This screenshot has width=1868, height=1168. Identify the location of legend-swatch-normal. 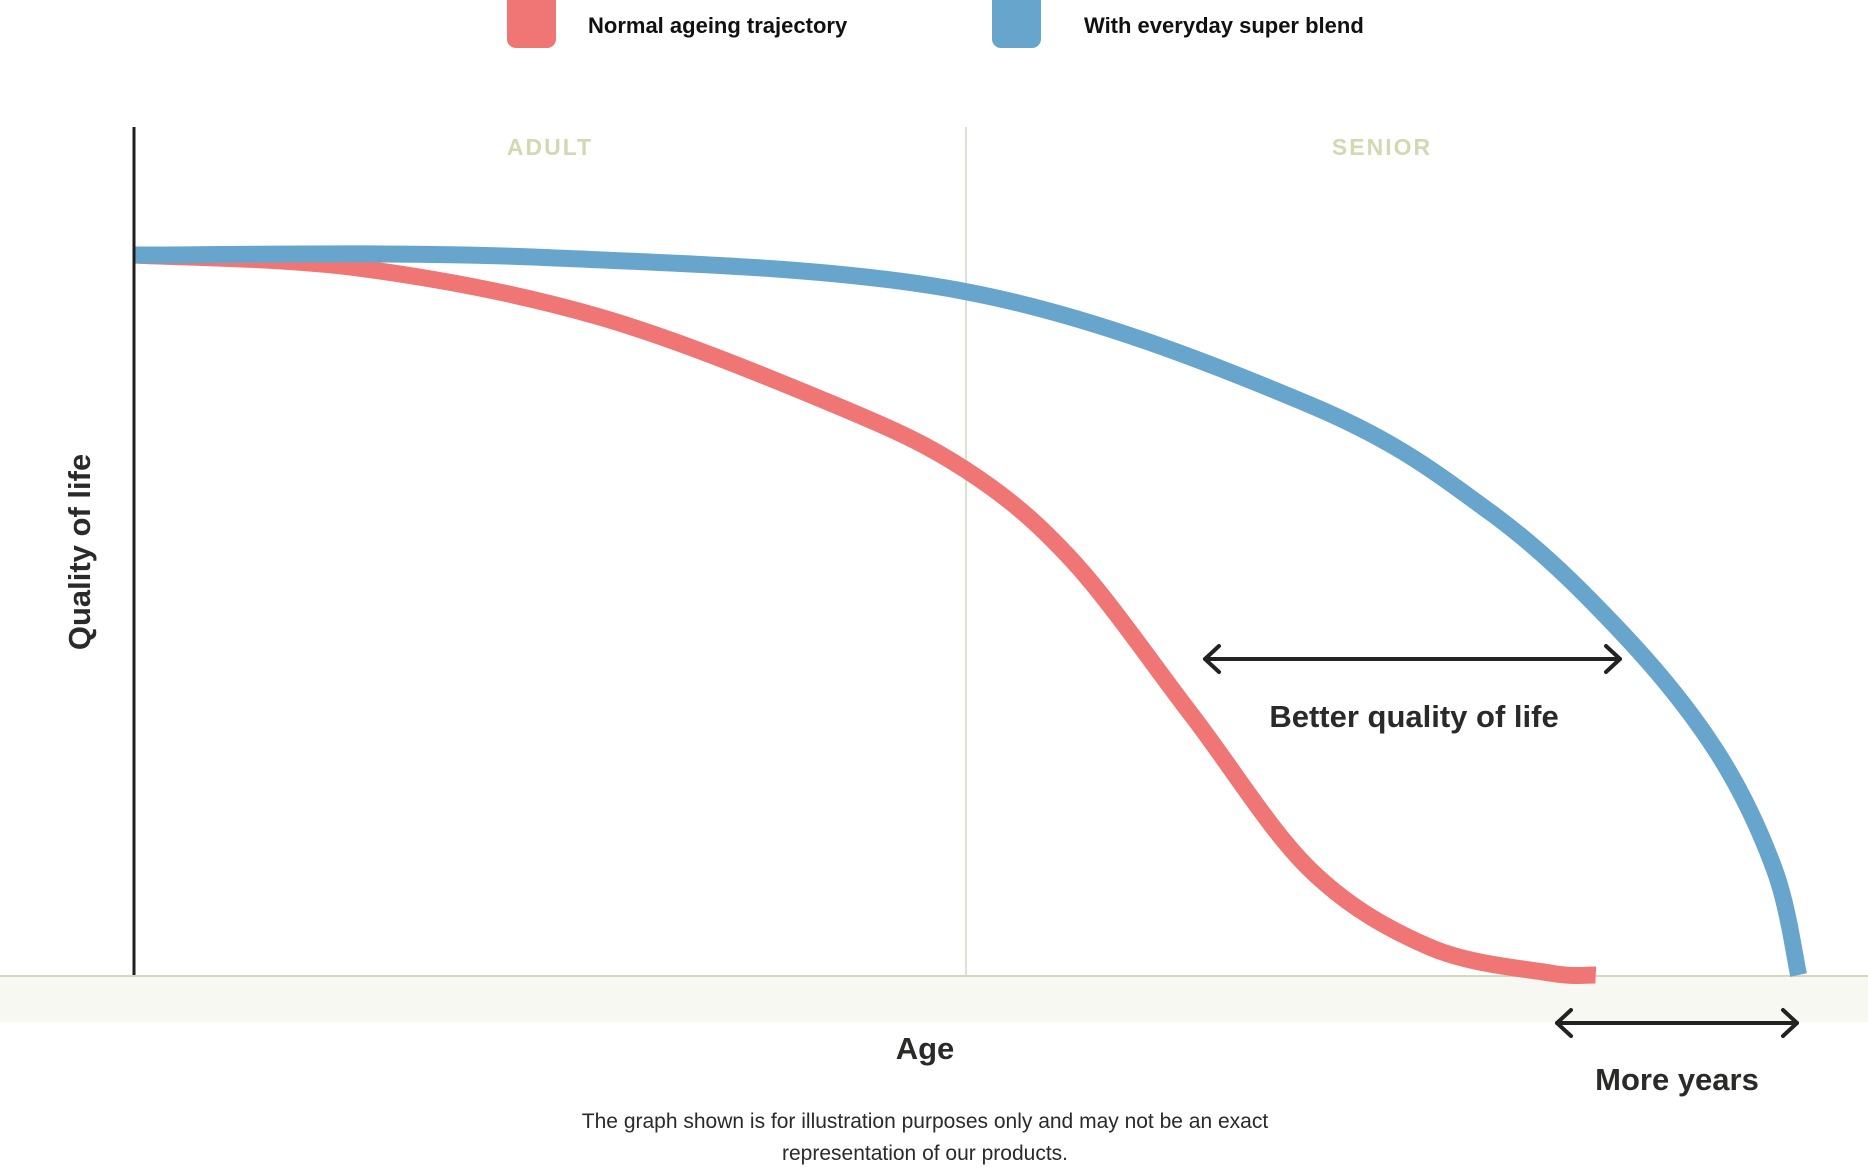
(531, 24).